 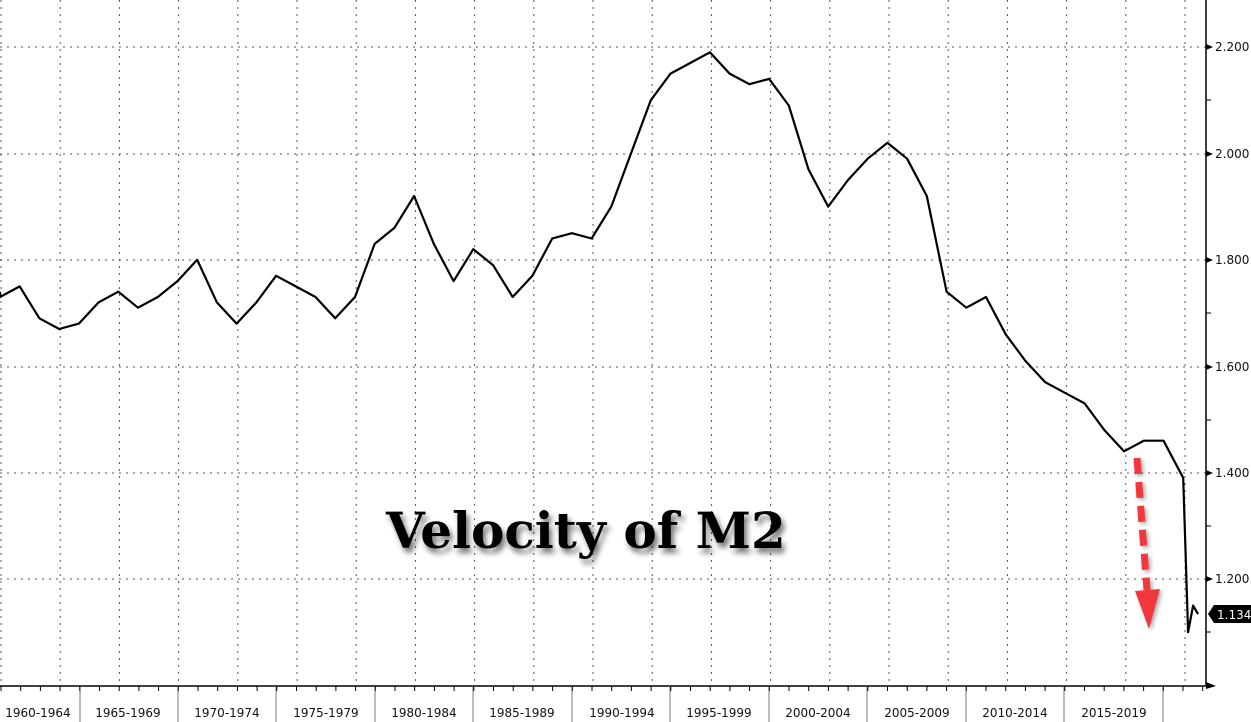 What do you see at coordinates (1113, 713) in the screenshot?
I see `x-tick-label: 2015-2019` at bounding box center [1113, 713].